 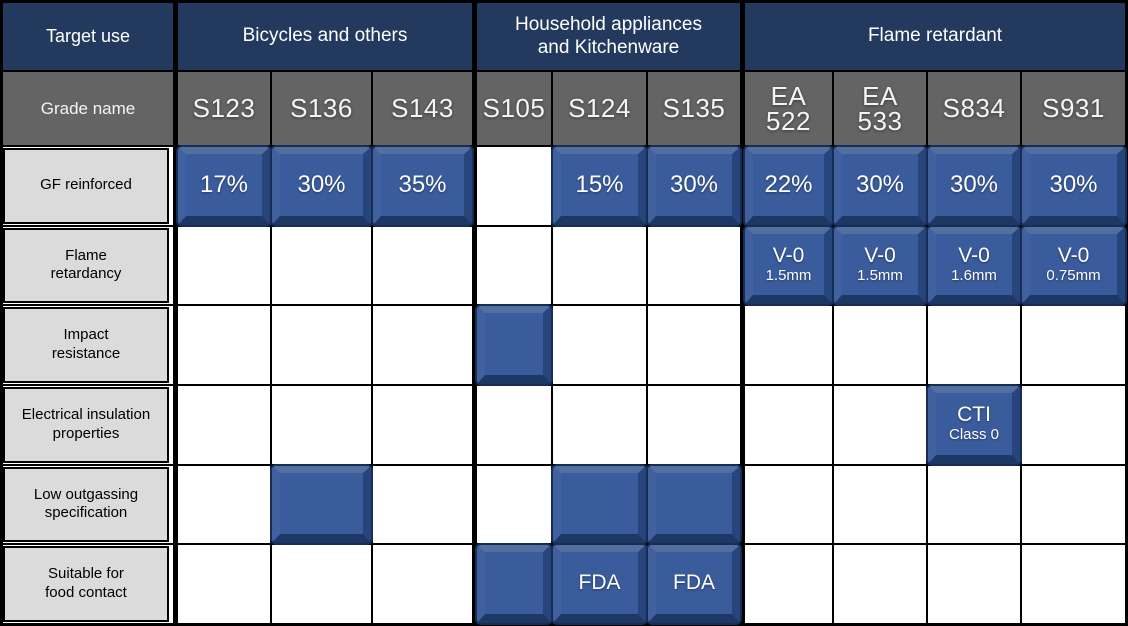 I want to click on cell-lo-ea533-empty, so click(x=880, y=504).